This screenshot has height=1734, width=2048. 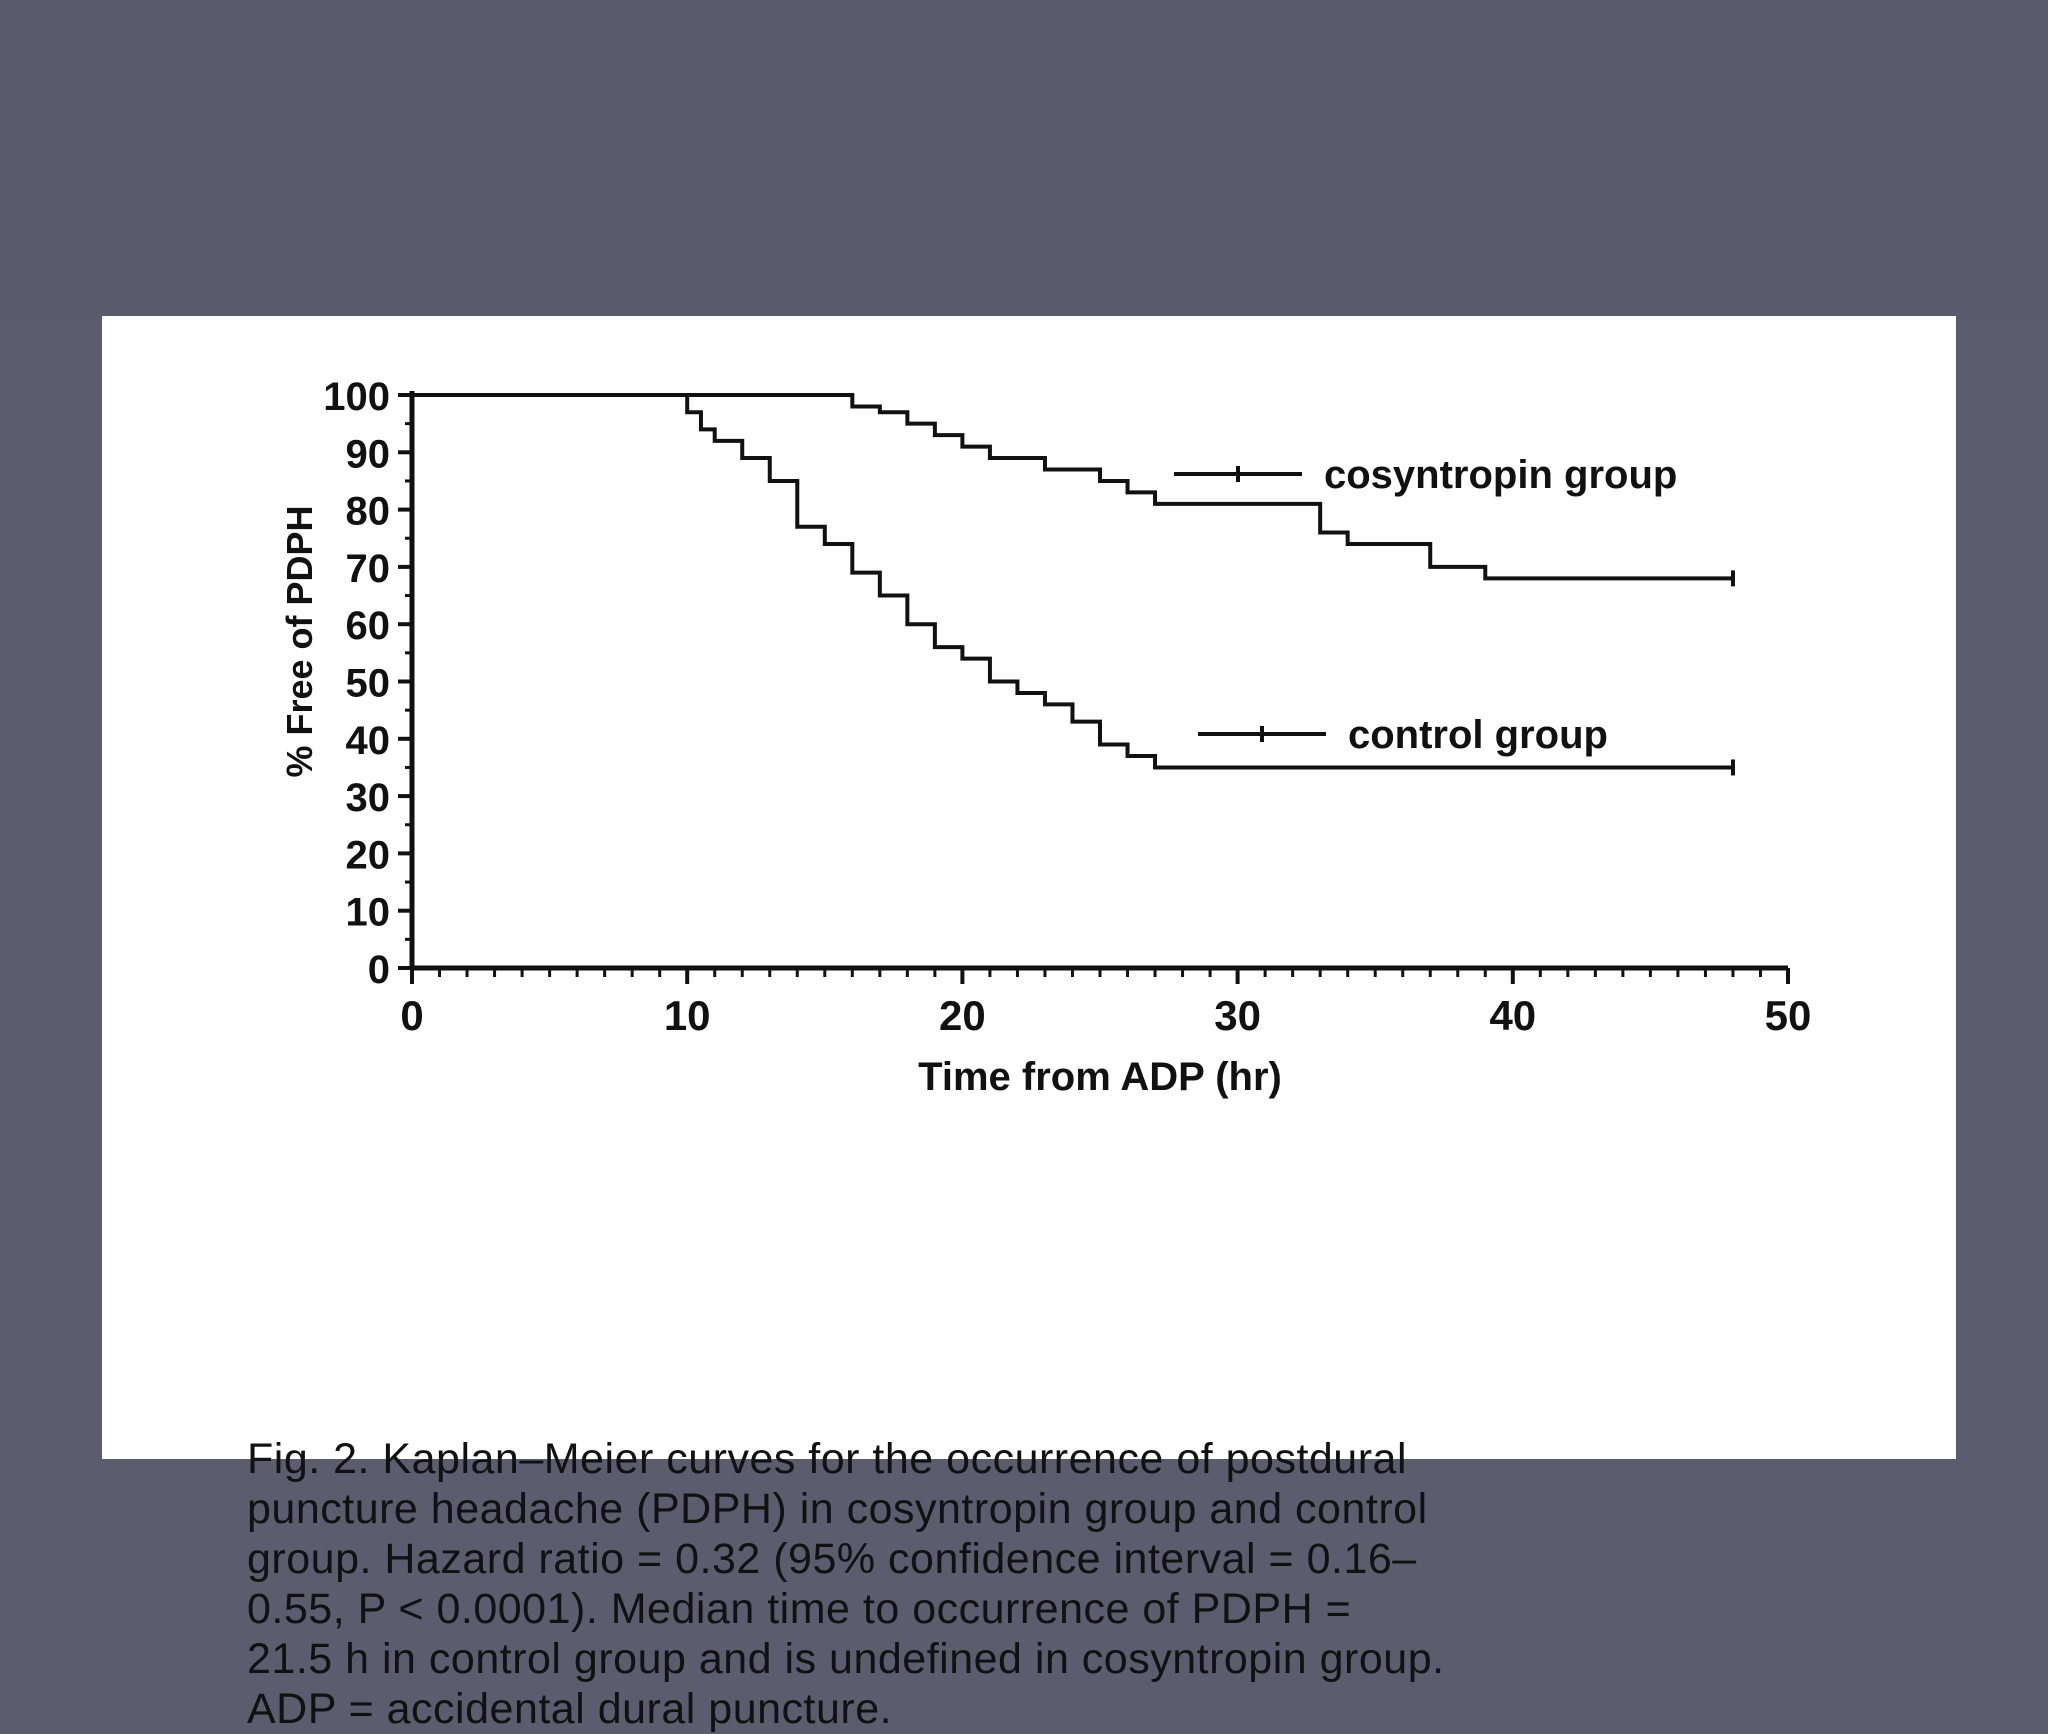 I want to click on series-line-cosyntropin, so click(x=1072, y=487).